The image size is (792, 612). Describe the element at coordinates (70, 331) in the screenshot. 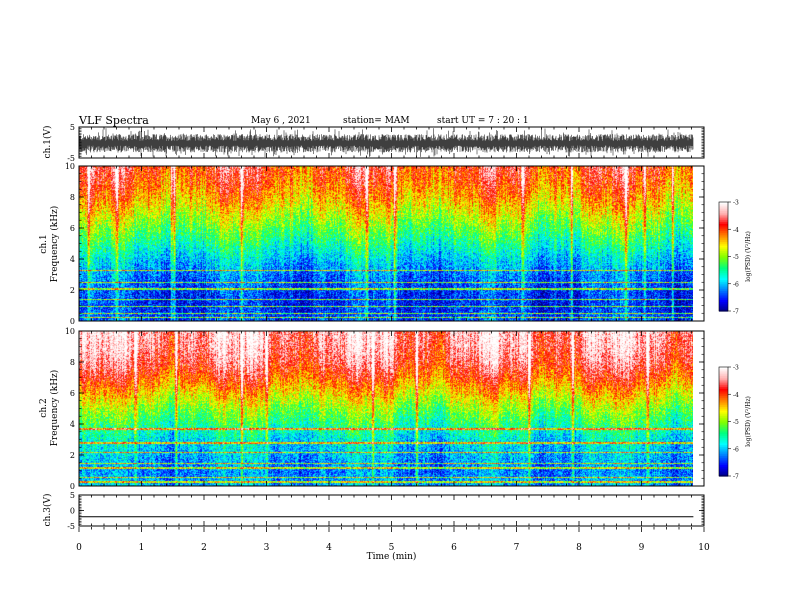

I see `ch2-spec-y-tick-label: 10` at that location.